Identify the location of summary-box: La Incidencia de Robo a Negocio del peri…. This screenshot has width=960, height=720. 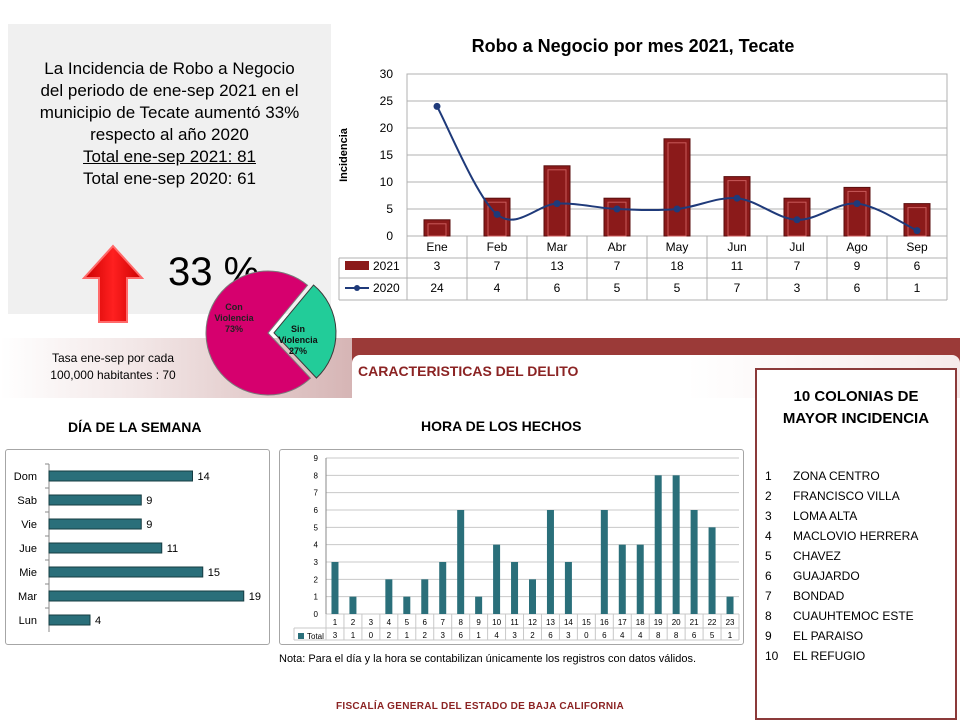
(169, 173).